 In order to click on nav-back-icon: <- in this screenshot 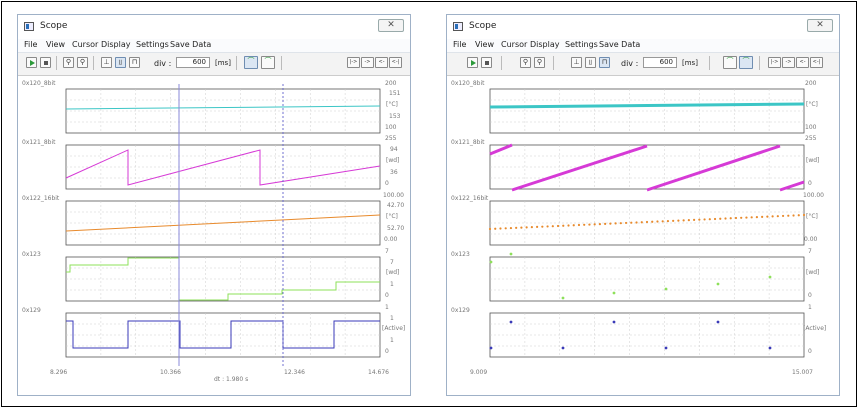, I will do `click(802, 62)`.